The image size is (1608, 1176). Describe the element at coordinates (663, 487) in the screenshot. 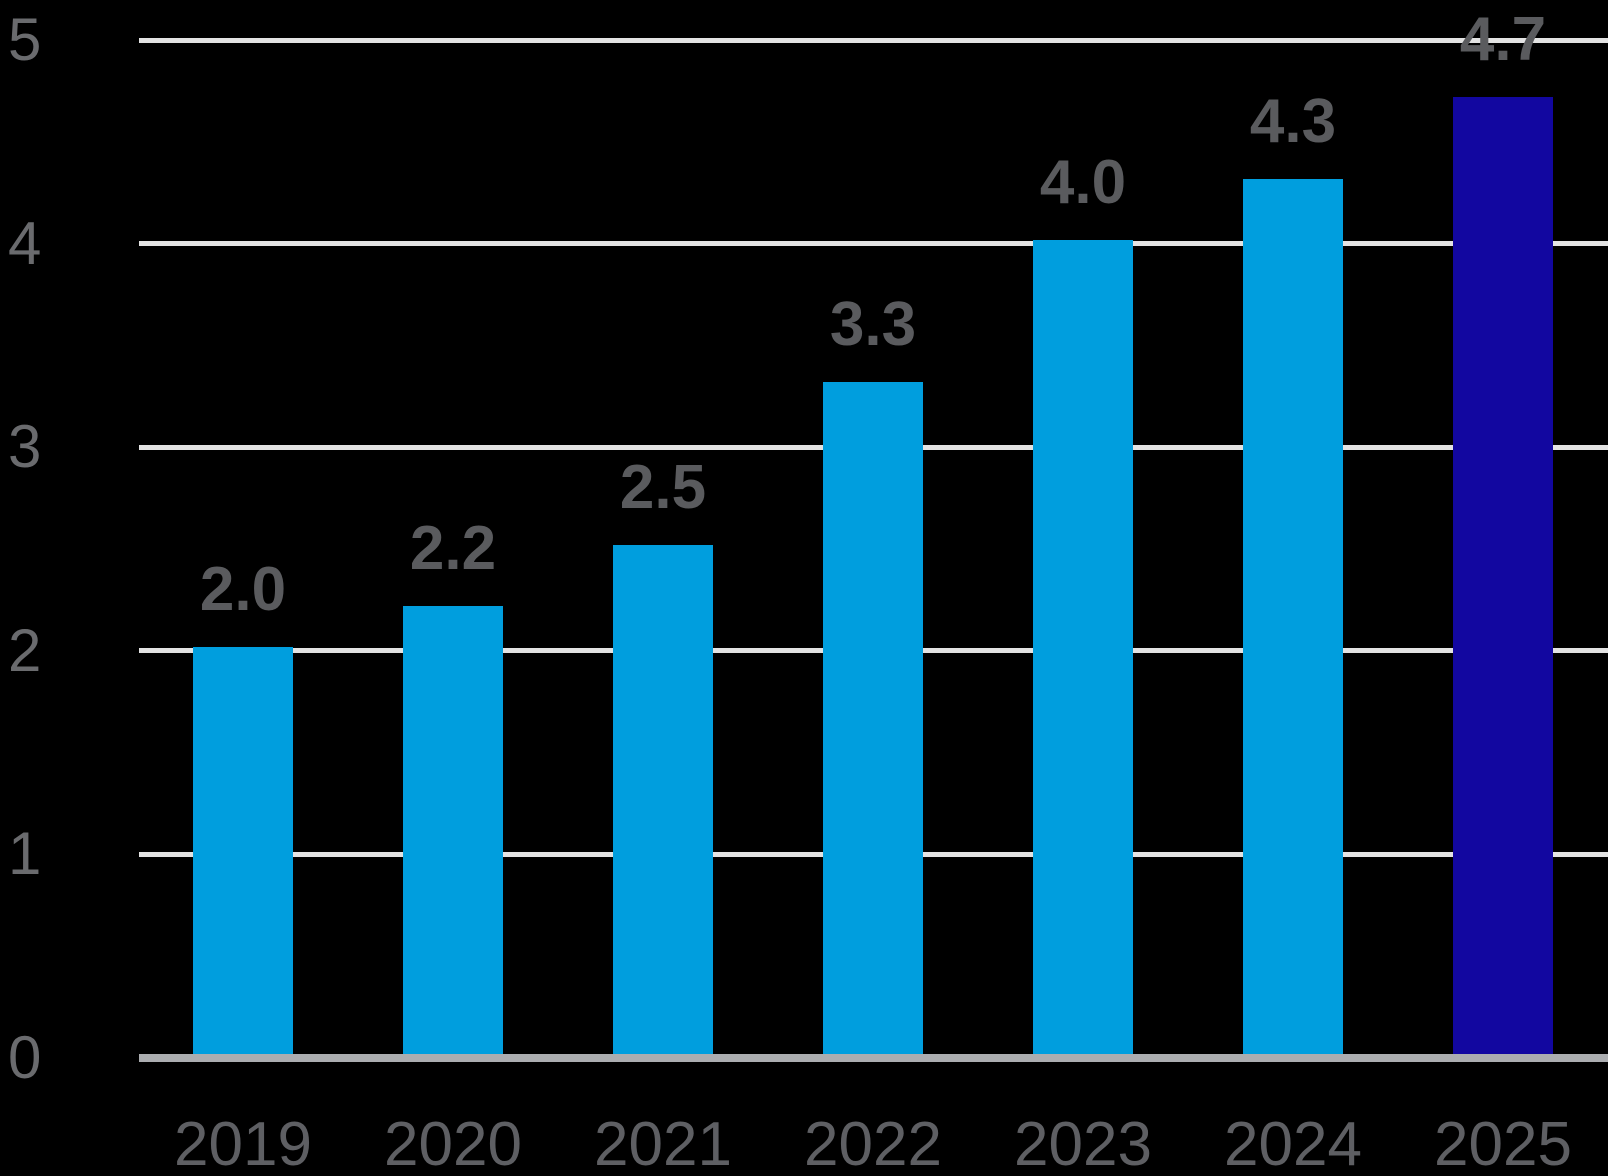

I see `bar-value-label-2021: 2.5` at that location.